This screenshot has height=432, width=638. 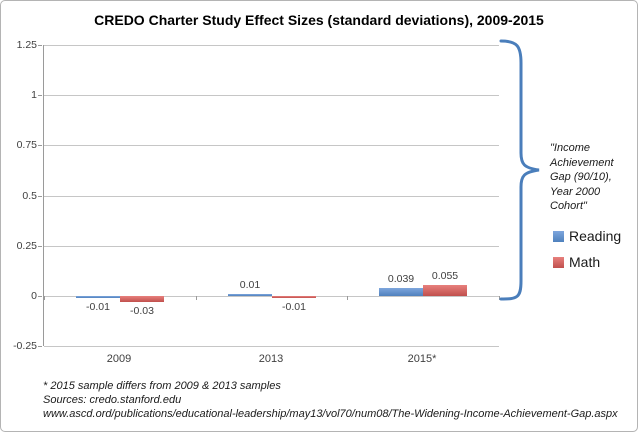 I want to click on curly-brace-path, so click(x=519, y=170).